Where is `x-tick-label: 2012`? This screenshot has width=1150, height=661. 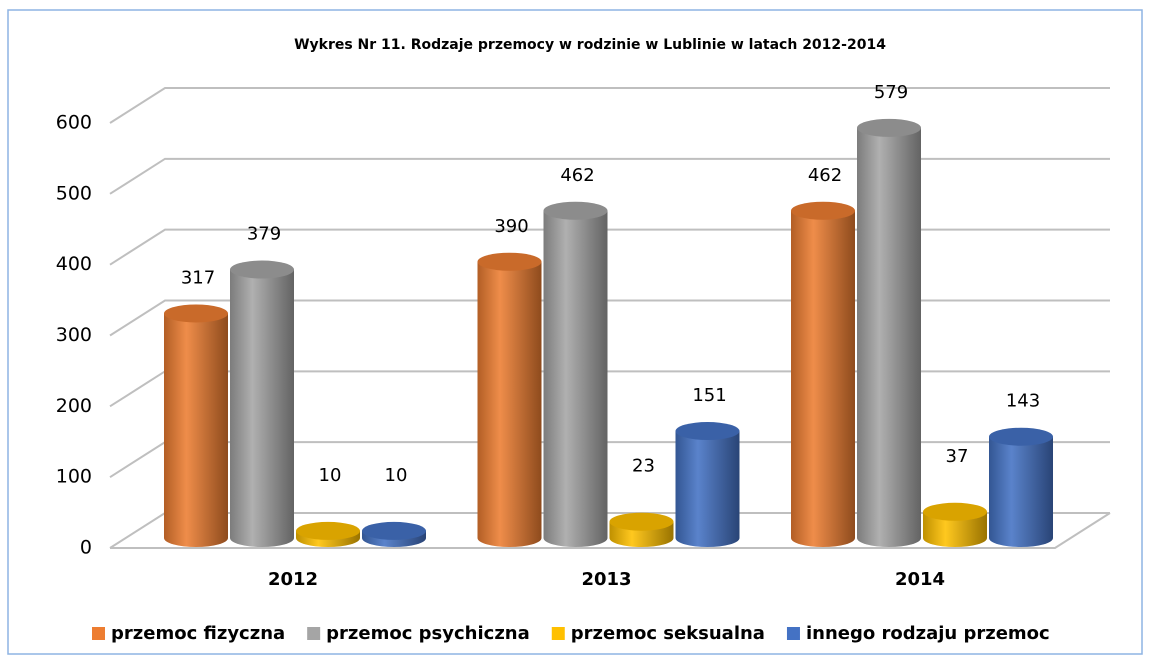
x-tick-label: 2012 is located at coordinates (293, 579).